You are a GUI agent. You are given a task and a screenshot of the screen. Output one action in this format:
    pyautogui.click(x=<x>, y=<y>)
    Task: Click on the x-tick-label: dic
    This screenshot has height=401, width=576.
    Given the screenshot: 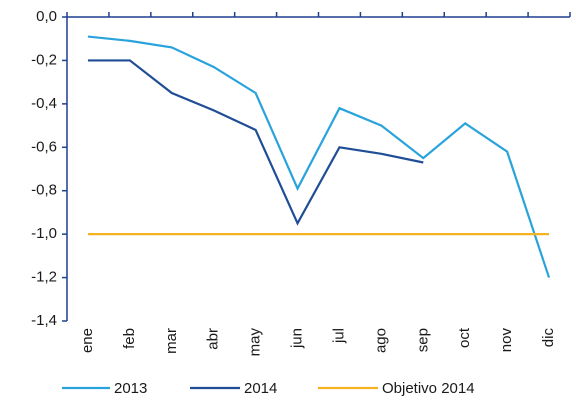 What is the action you would take?
    pyautogui.click(x=548, y=338)
    